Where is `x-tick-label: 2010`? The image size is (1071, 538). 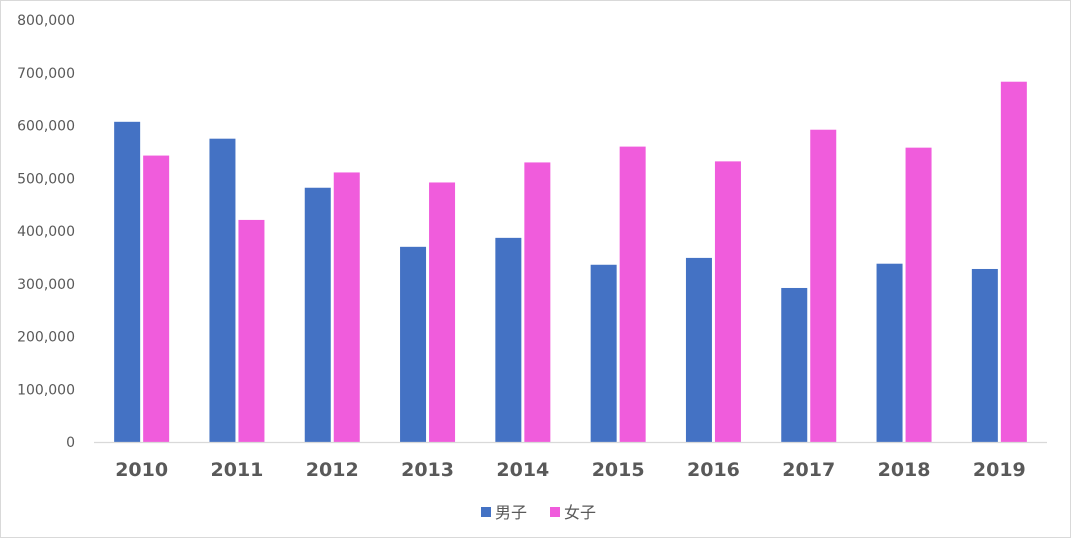 x-tick-label: 2010 is located at coordinates (141, 470).